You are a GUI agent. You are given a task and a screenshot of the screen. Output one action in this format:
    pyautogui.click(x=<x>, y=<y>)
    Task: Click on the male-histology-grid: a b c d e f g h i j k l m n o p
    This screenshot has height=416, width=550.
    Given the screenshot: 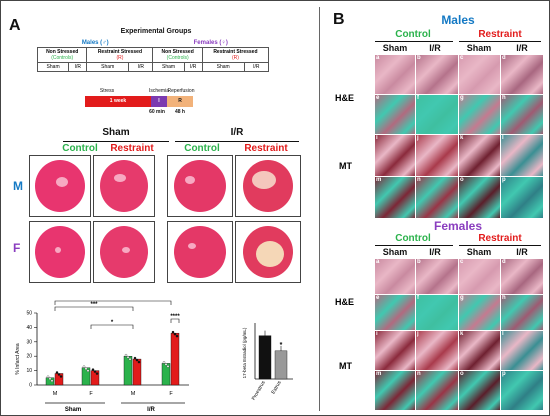 What is the action you would take?
    pyautogui.click(x=459, y=137)
    